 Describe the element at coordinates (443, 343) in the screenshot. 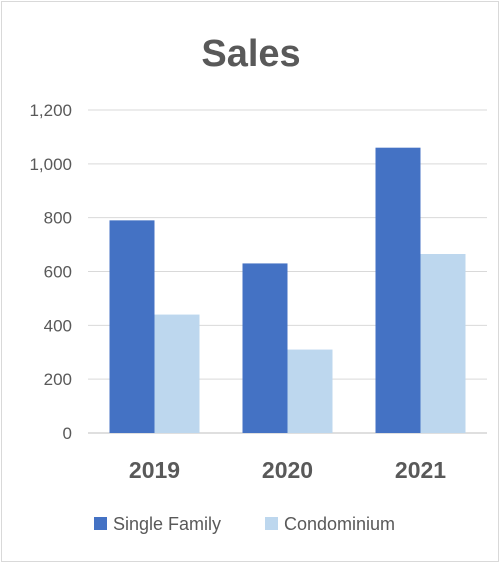

I see `bar-condominium-2021` at that location.